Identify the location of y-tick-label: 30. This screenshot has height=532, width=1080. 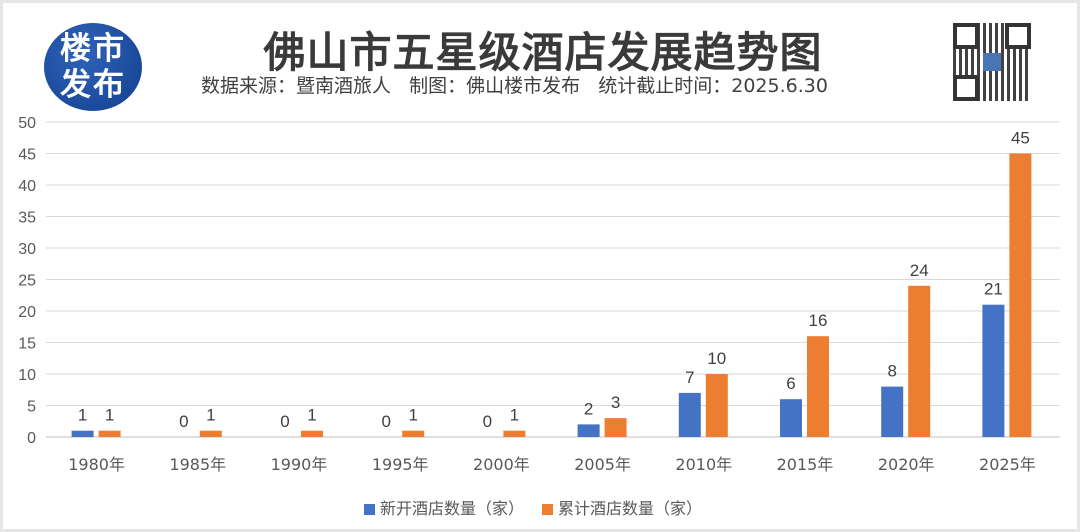
(27, 249).